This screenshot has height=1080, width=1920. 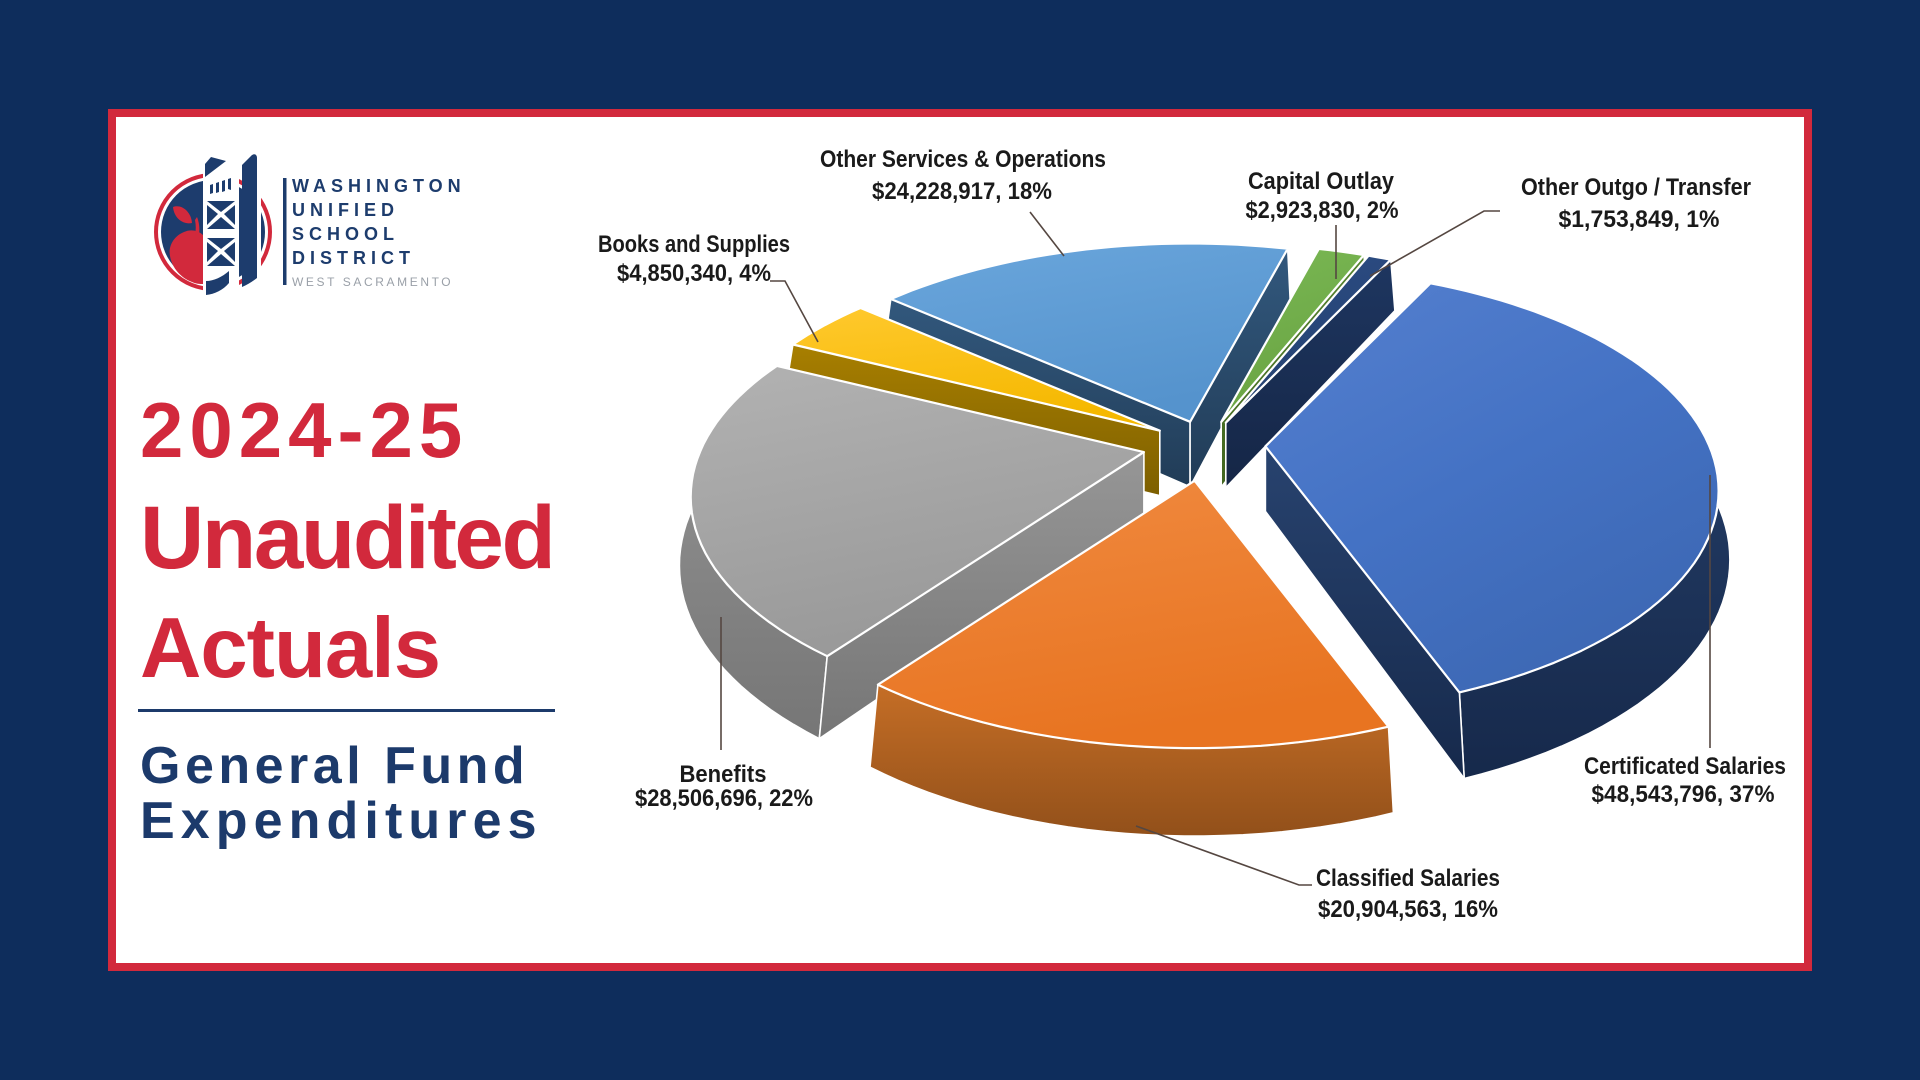 I want to click on svg-text: WEST SACRAMENTO, so click(x=372, y=282).